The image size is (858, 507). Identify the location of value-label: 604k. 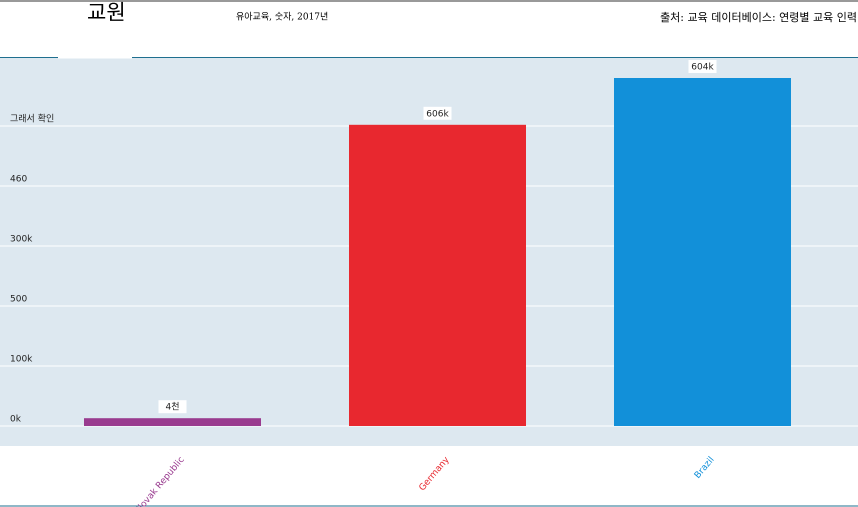
(702, 68).